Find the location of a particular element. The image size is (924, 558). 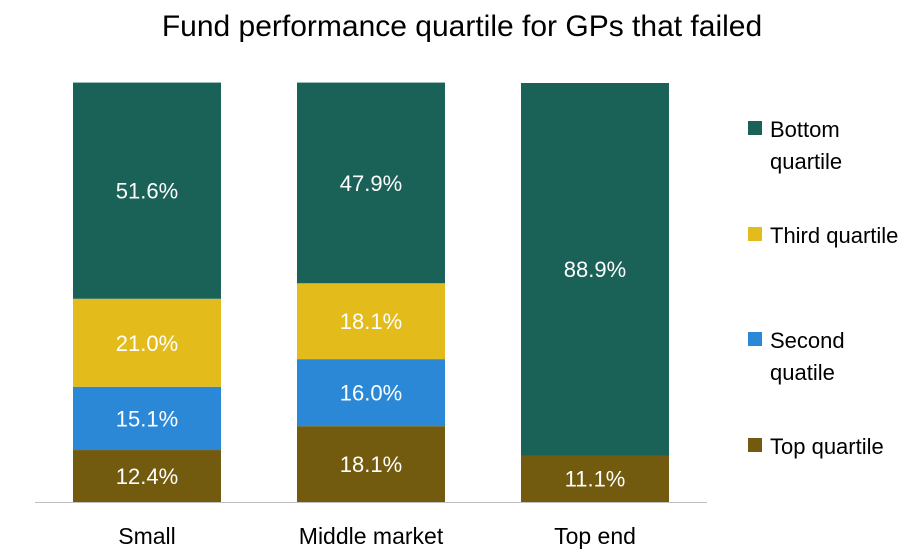

bar-segment-middle-market-bottom-quartile is located at coordinates (371, 183).